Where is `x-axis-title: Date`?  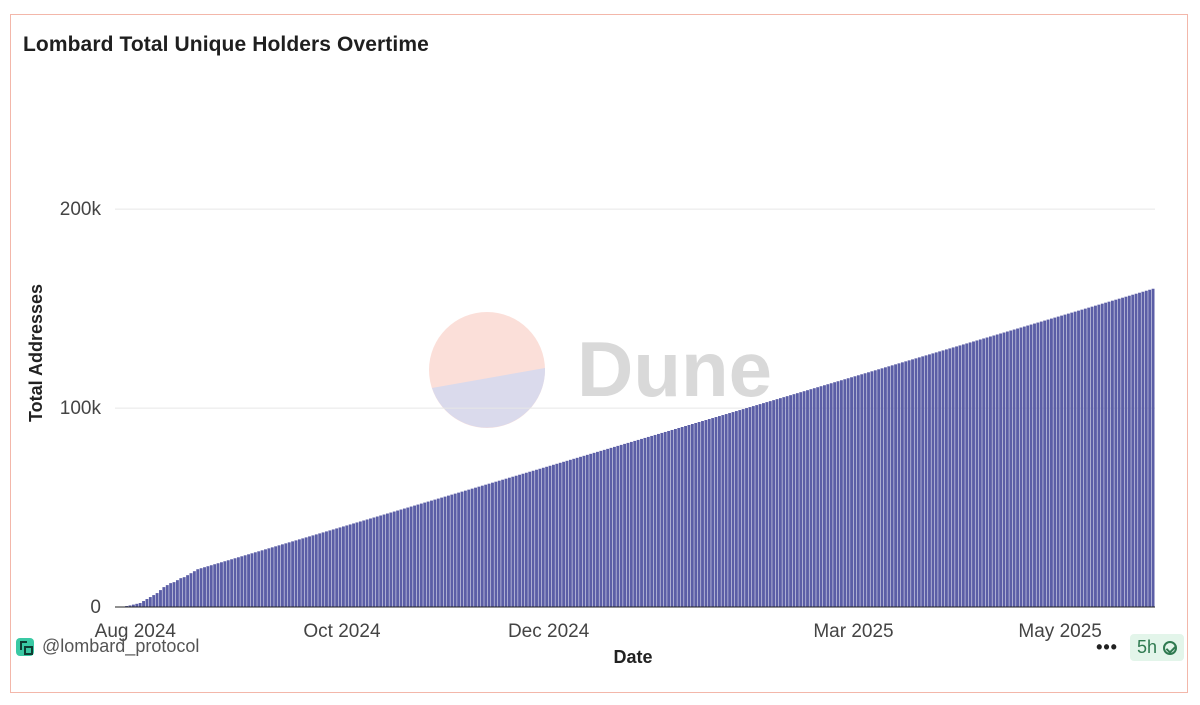
x-axis-title: Date is located at coordinates (632, 657).